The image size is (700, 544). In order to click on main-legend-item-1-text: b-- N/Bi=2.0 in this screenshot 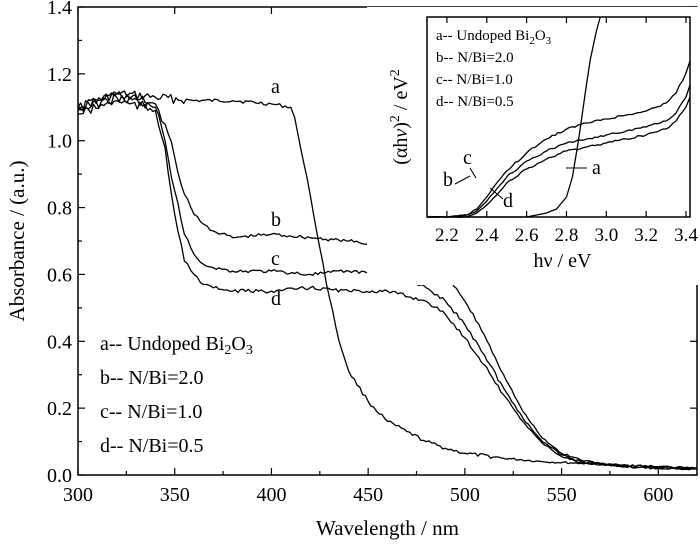, I will do `click(152, 378)`.